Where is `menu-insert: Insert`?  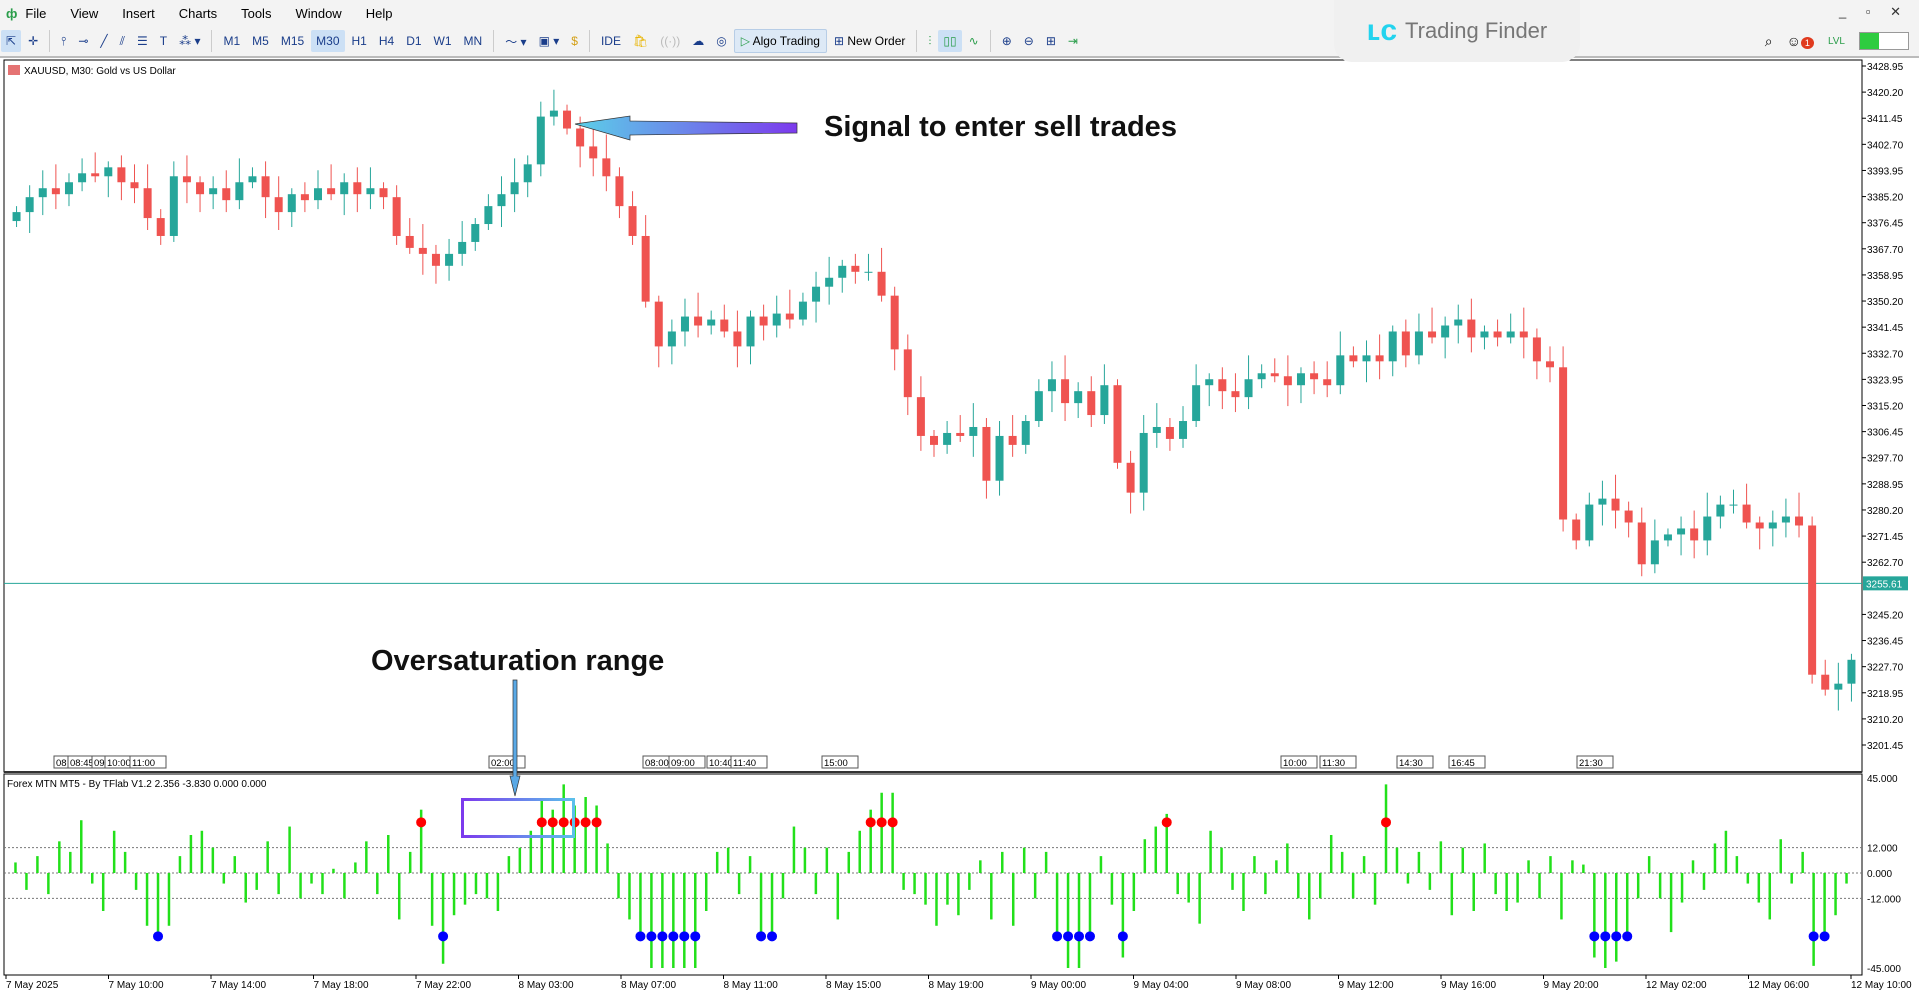 menu-insert: Insert is located at coordinates (138, 13).